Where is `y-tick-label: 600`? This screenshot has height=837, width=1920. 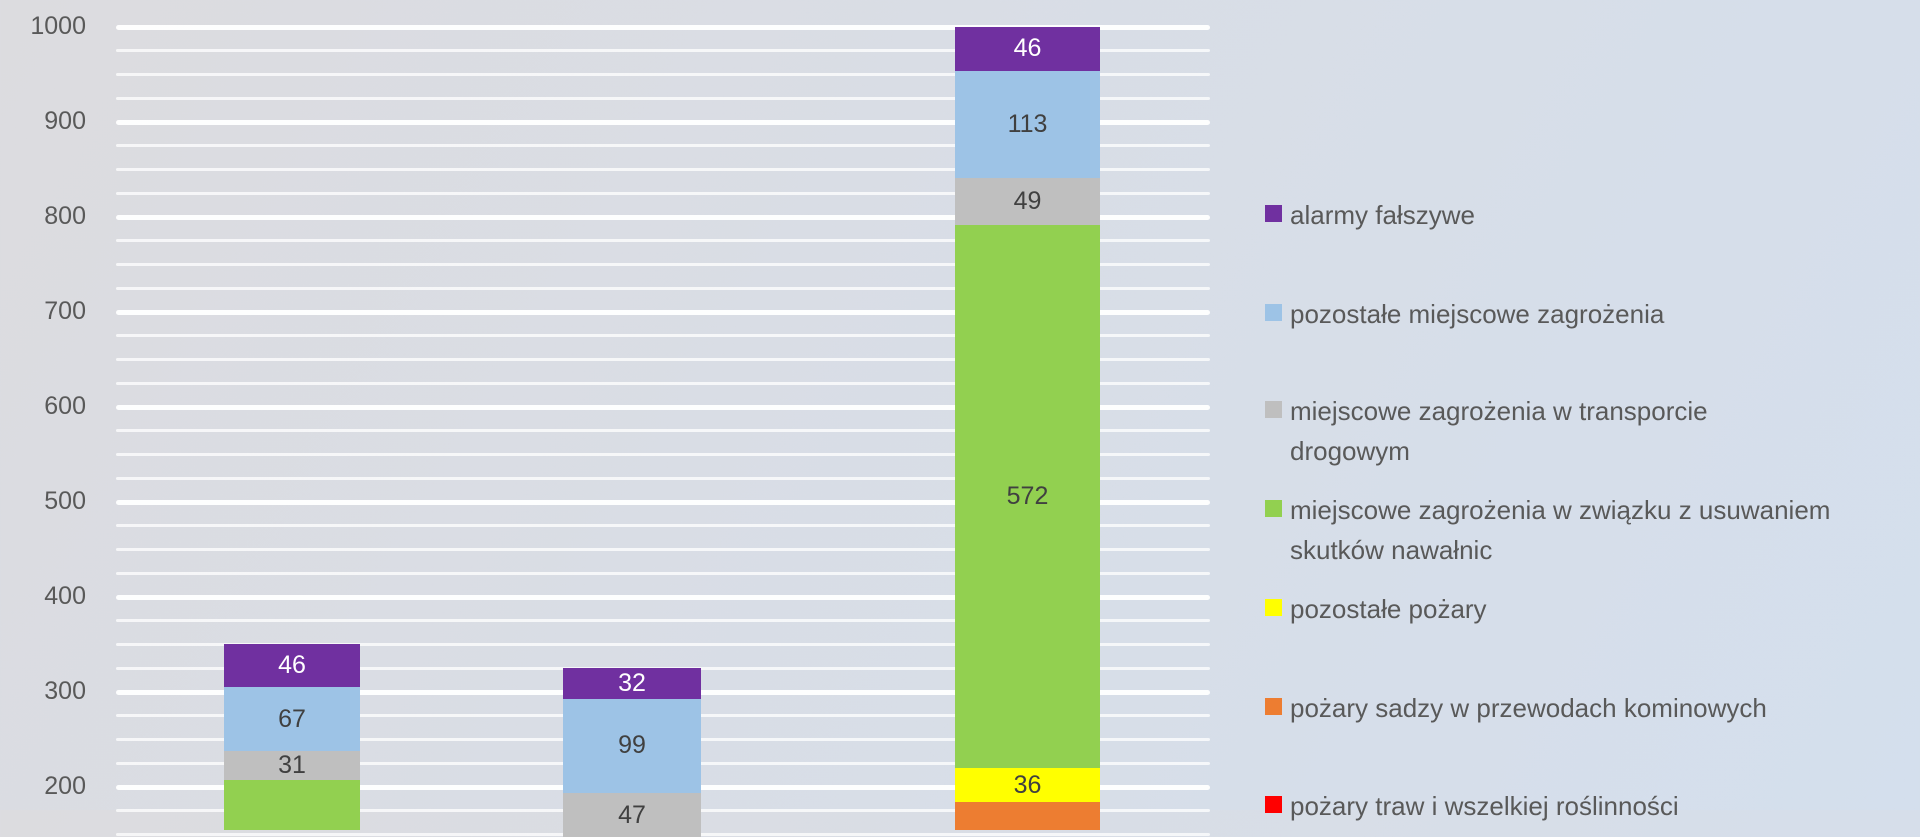 y-tick-label: 600 is located at coordinates (65, 406).